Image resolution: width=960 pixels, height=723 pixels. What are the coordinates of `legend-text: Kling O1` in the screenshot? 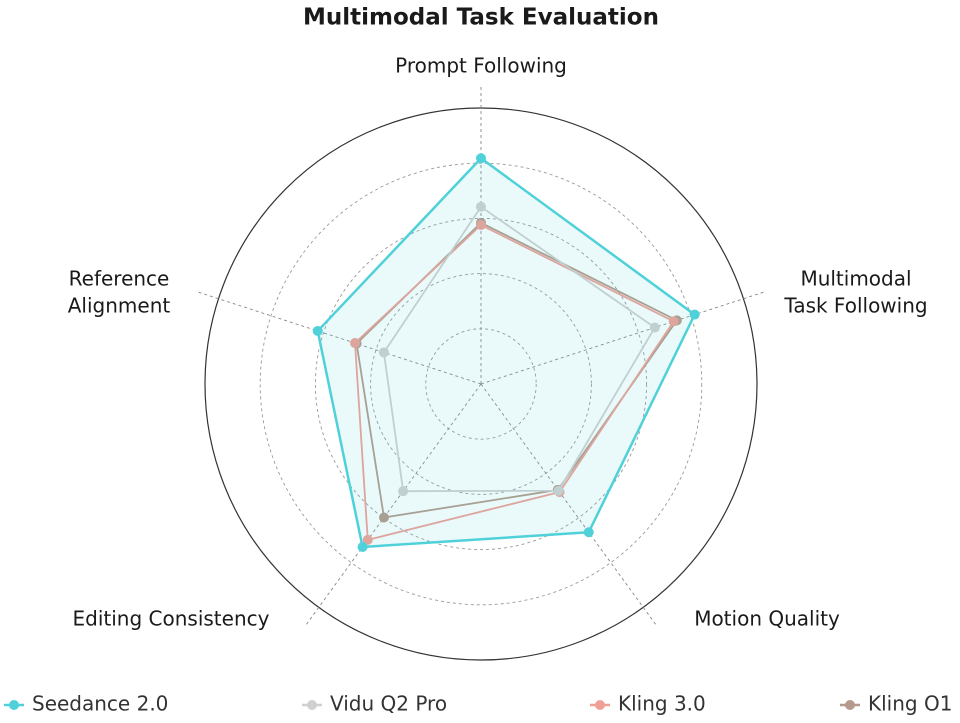 It's located at (910, 704).